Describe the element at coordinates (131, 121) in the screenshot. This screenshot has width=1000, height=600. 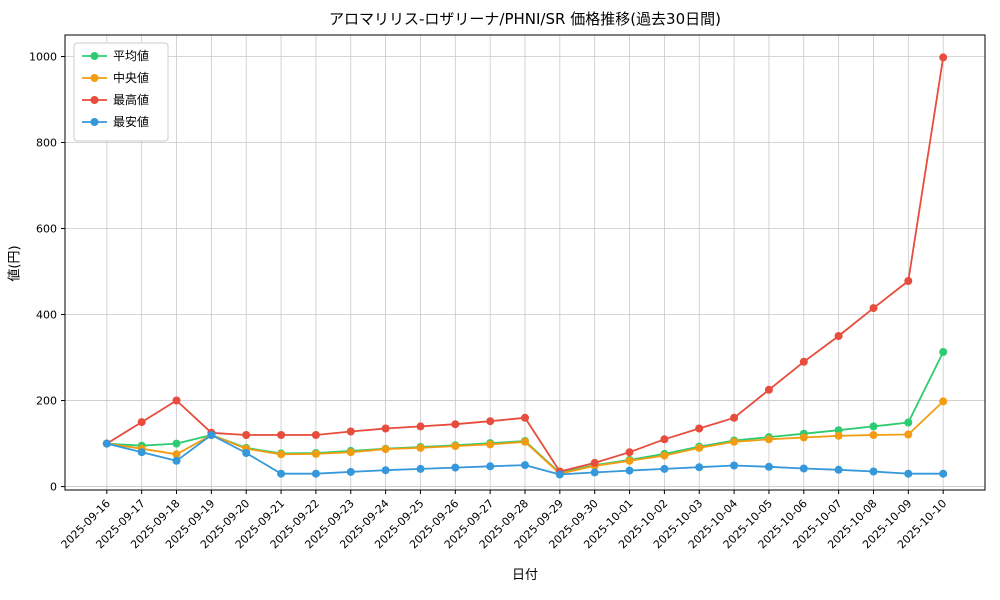
I see `legend-label: 最安値` at that location.